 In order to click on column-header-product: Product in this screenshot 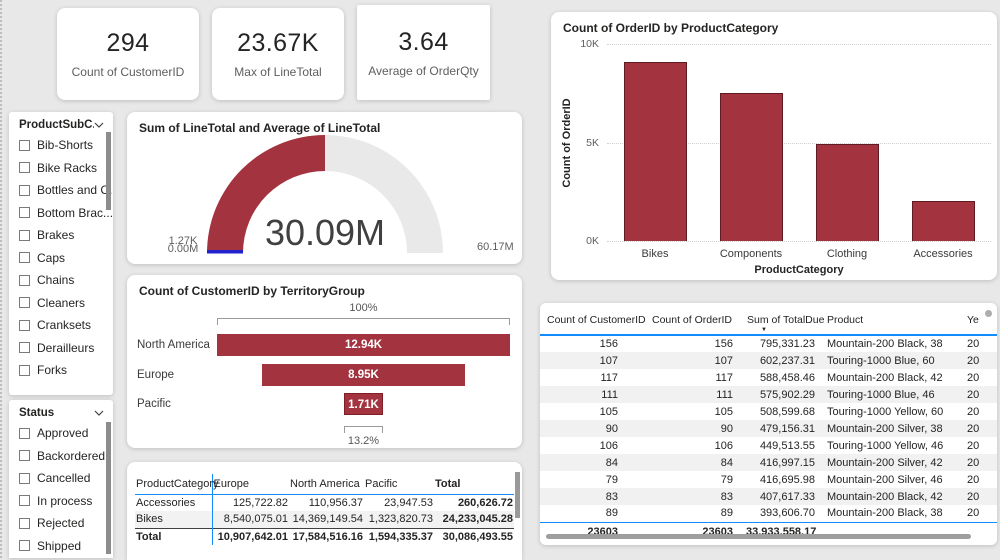, I will do `click(891, 323)`.